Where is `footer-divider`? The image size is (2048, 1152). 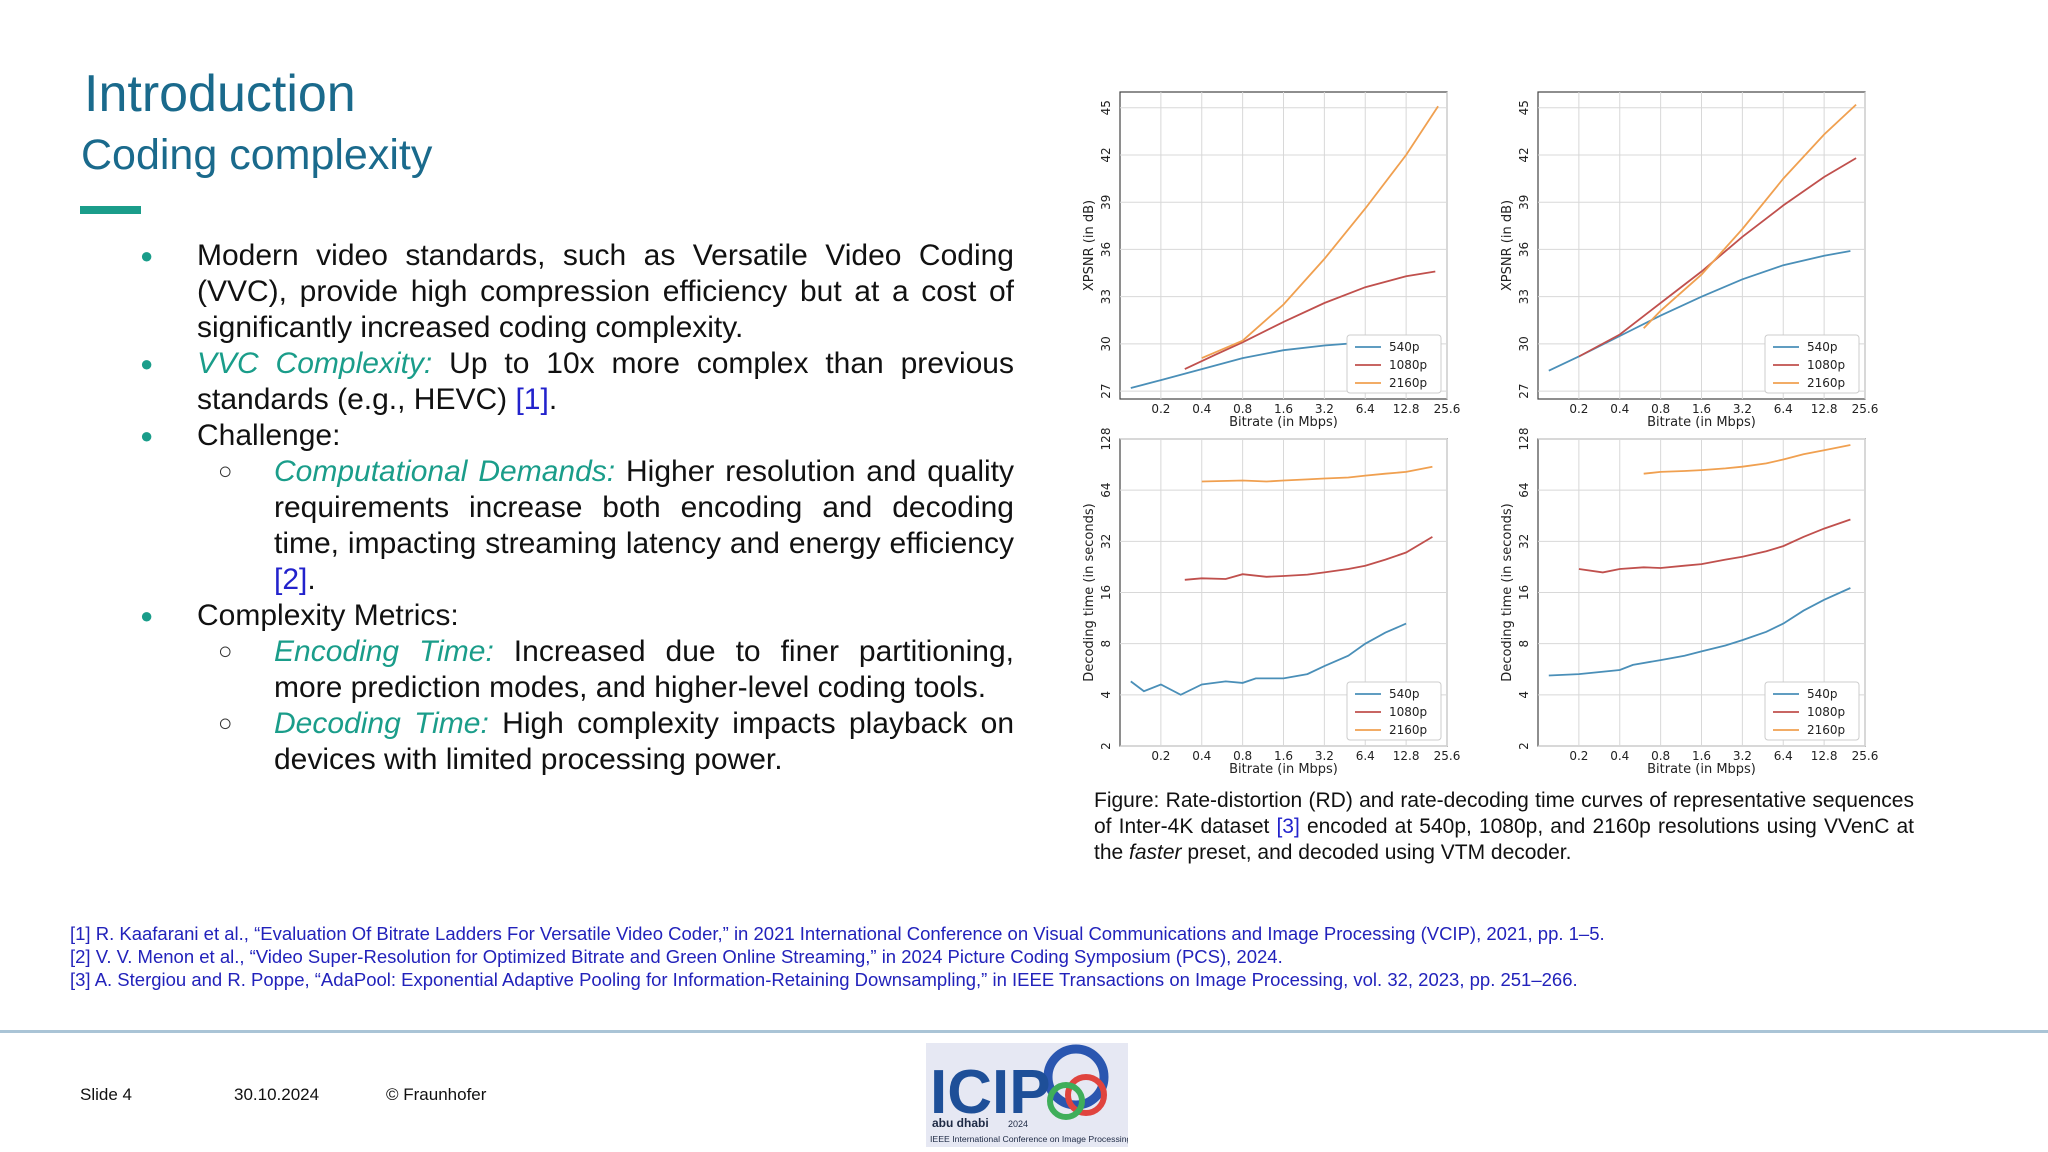 footer-divider is located at coordinates (1024, 1031).